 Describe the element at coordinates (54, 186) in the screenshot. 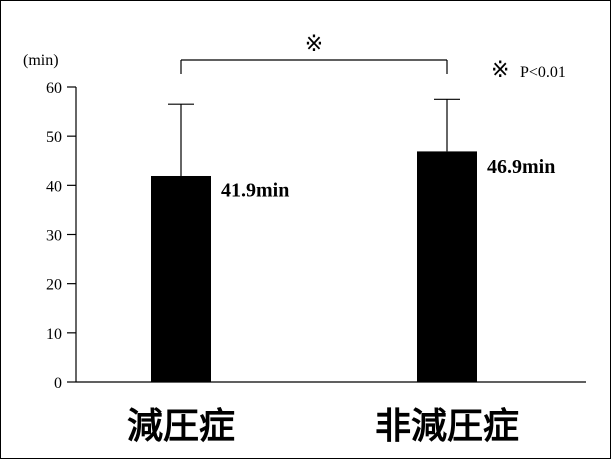

I see `y-tick-label: 40` at that location.